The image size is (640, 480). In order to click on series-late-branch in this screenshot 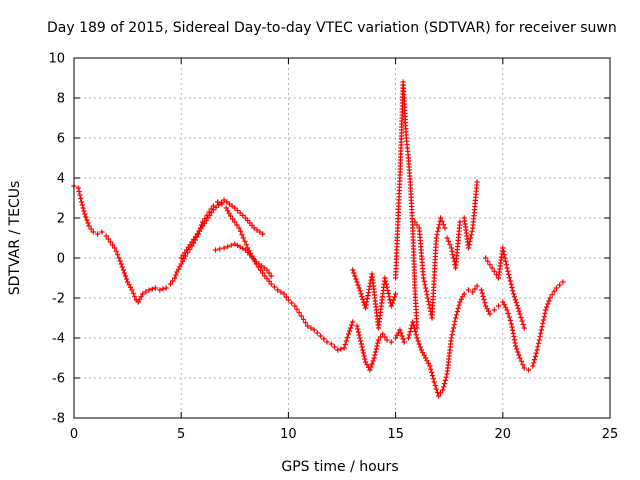, I will do `click(505, 288)`.